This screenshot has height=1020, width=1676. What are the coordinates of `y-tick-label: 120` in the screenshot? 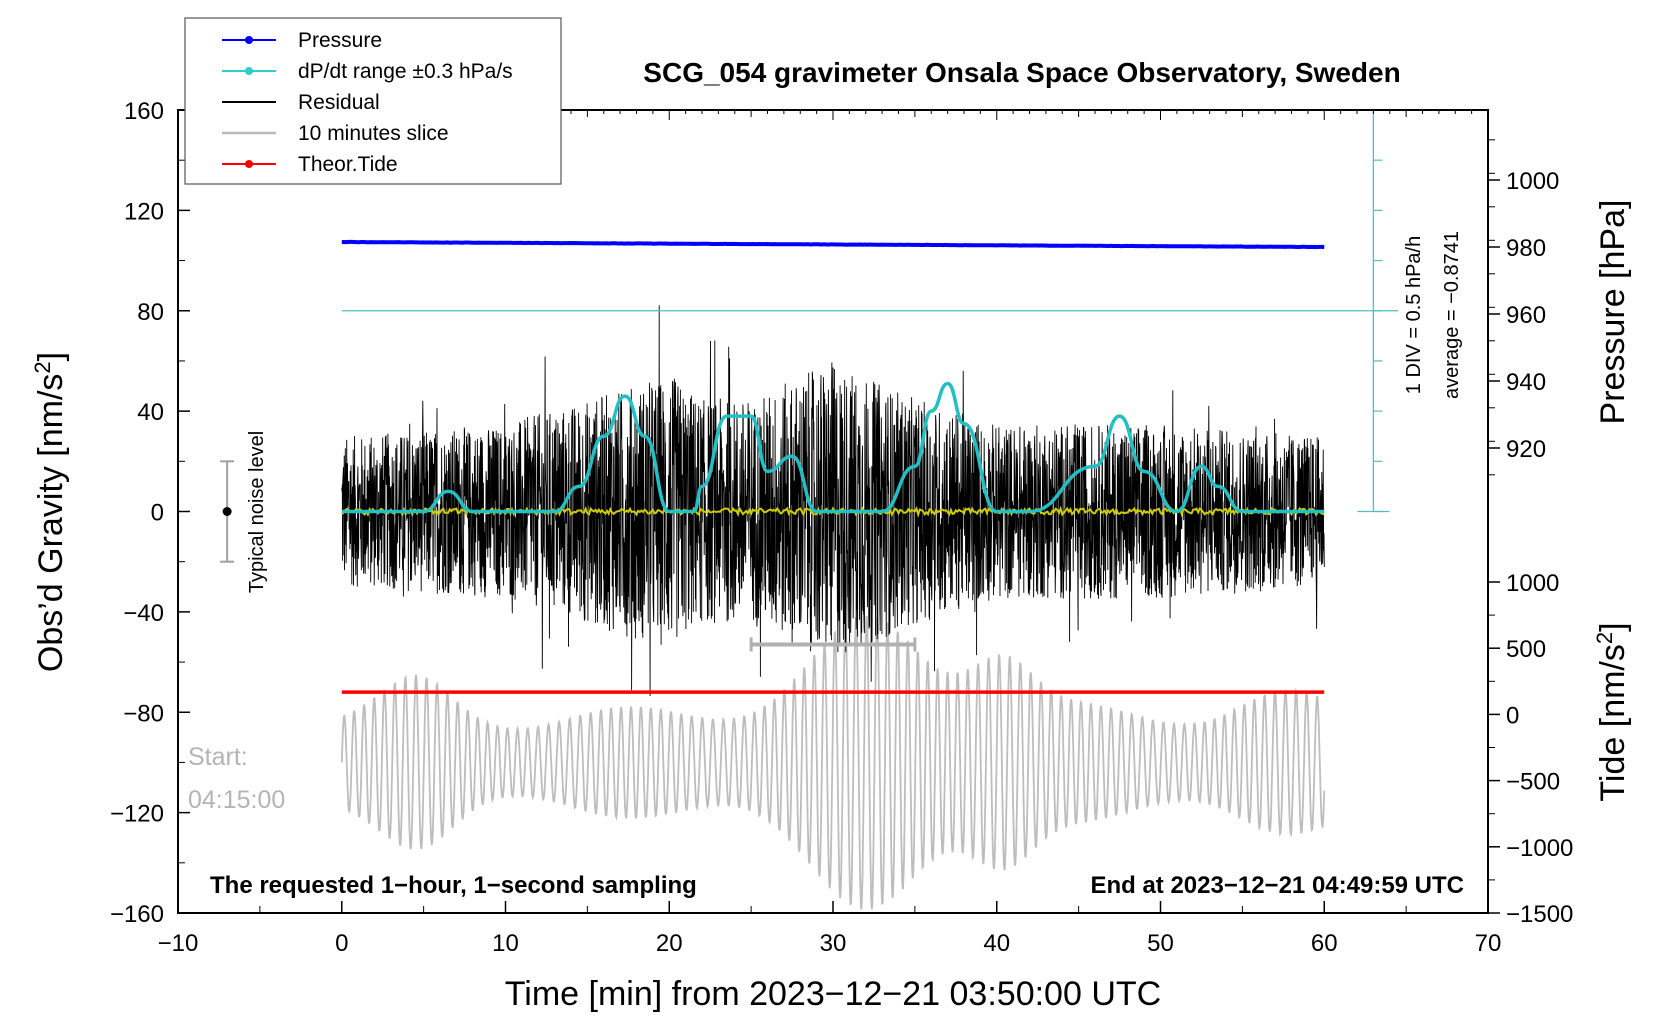 It's located at (144, 211).